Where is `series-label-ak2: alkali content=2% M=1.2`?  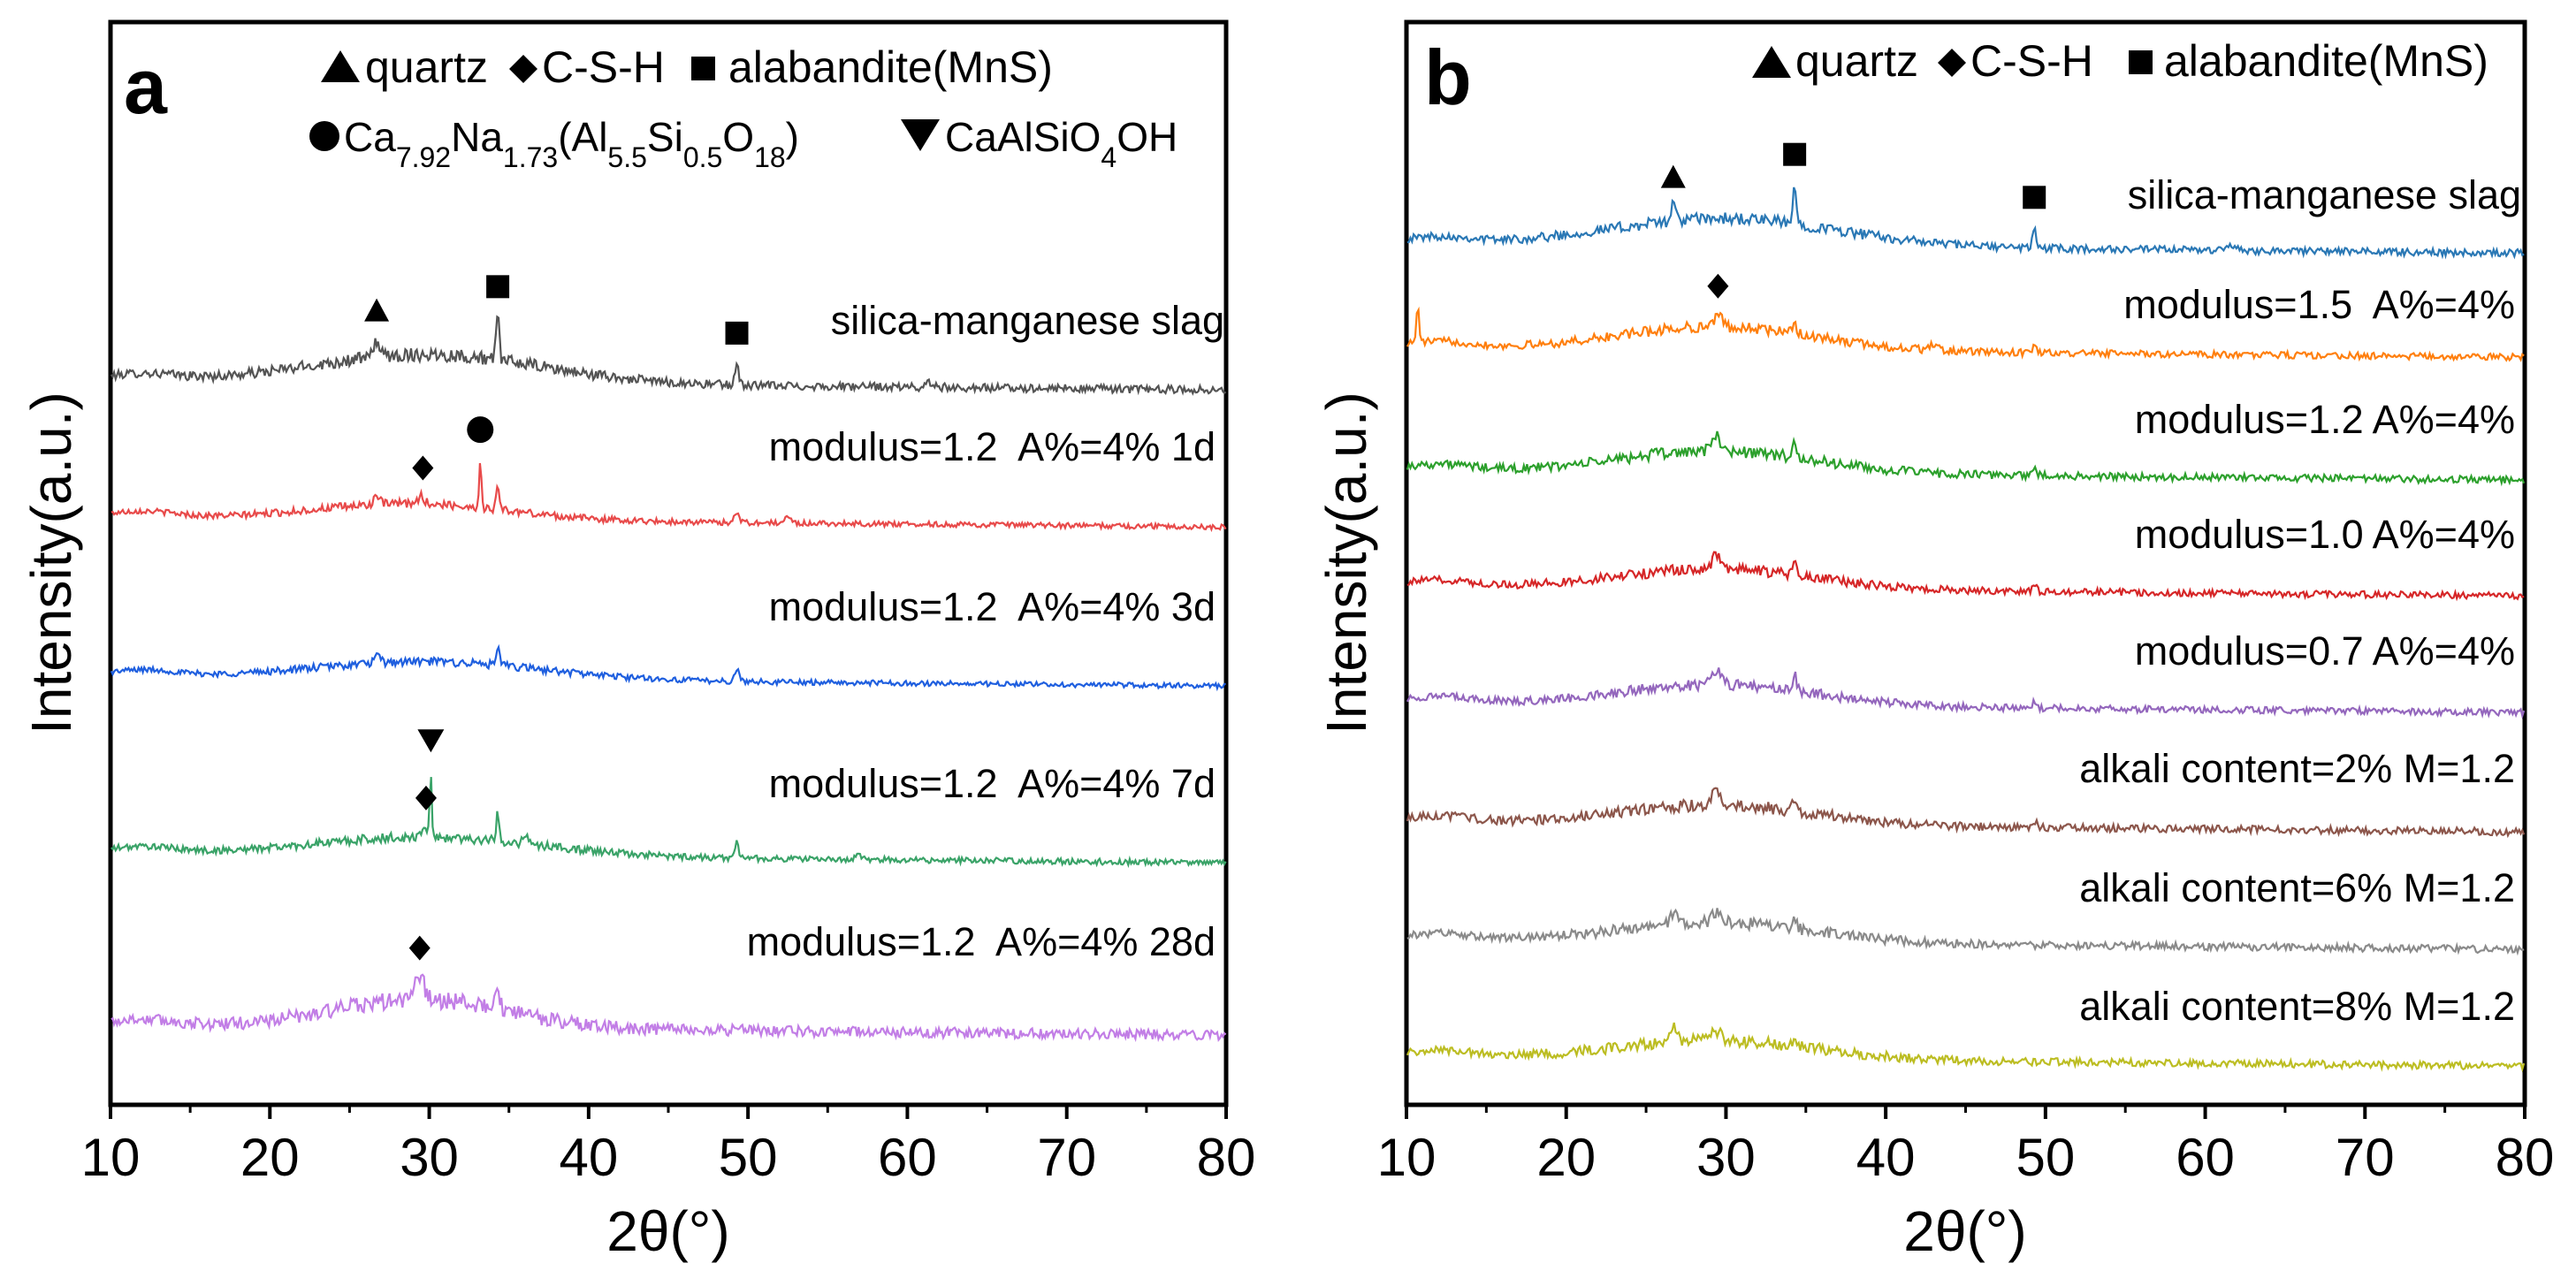
series-label-ak2: alkali content=2% M=1.2 is located at coordinates (2297, 768).